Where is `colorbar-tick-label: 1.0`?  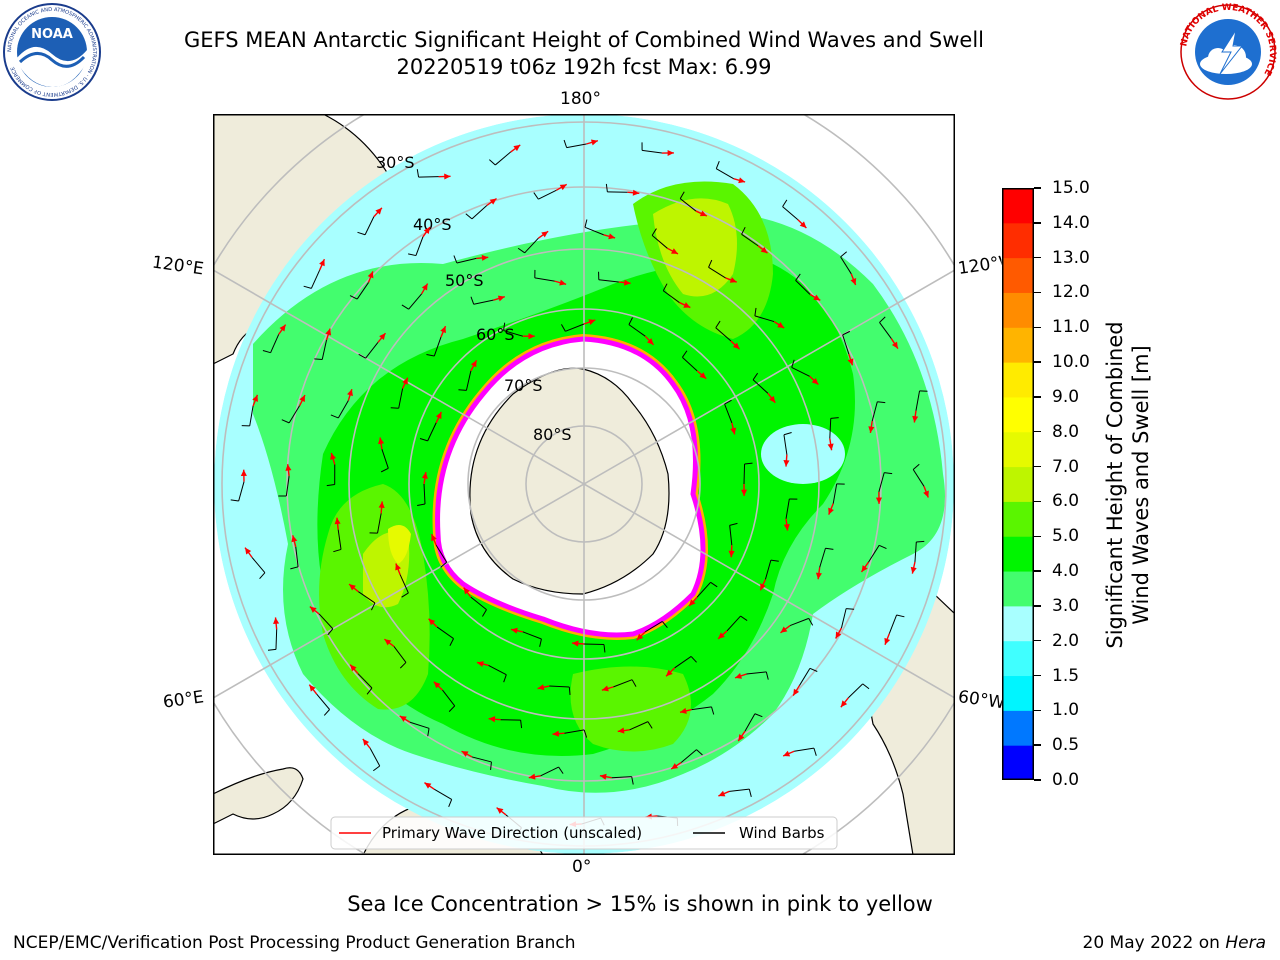
colorbar-tick-label: 1.0 is located at coordinates (1066, 710).